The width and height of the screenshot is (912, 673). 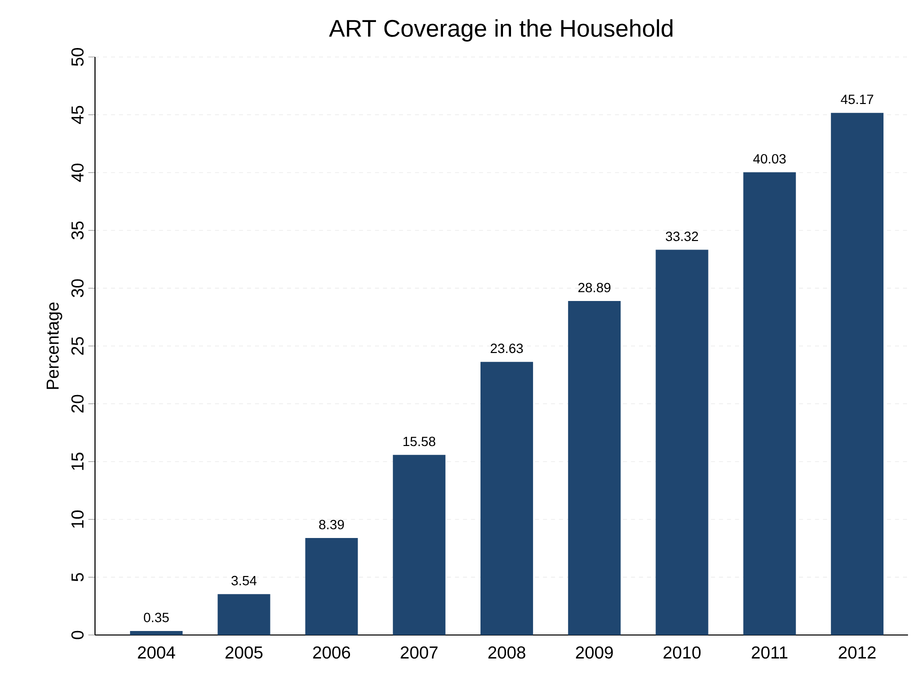 What do you see at coordinates (77, 403) in the screenshot?
I see `y-tick-label: 20` at bounding box center [77, 403].